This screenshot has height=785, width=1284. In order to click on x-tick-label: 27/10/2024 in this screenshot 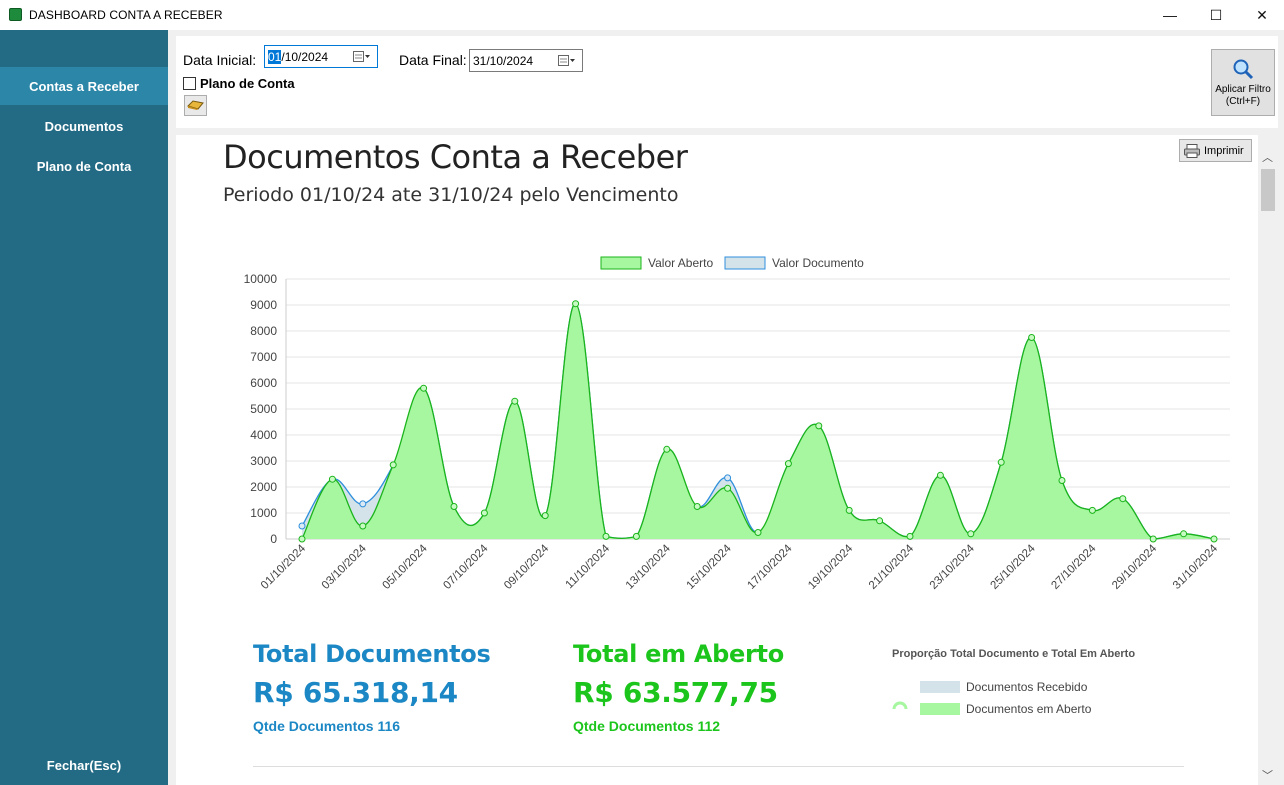, I will do `click(1074, 567)`.